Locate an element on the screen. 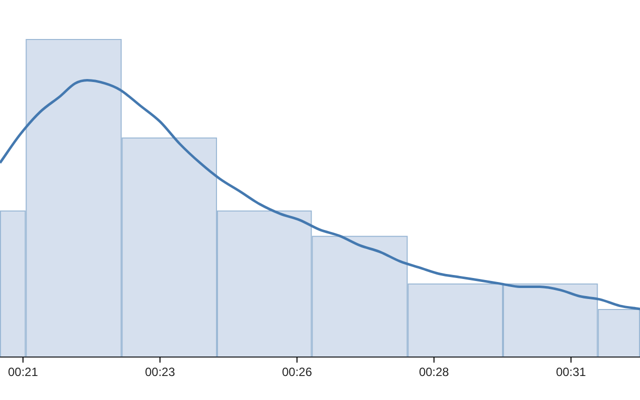 This screenshot has width=640, height=400. x-tick-label: 00:23 is located at coordinates (160, 372).